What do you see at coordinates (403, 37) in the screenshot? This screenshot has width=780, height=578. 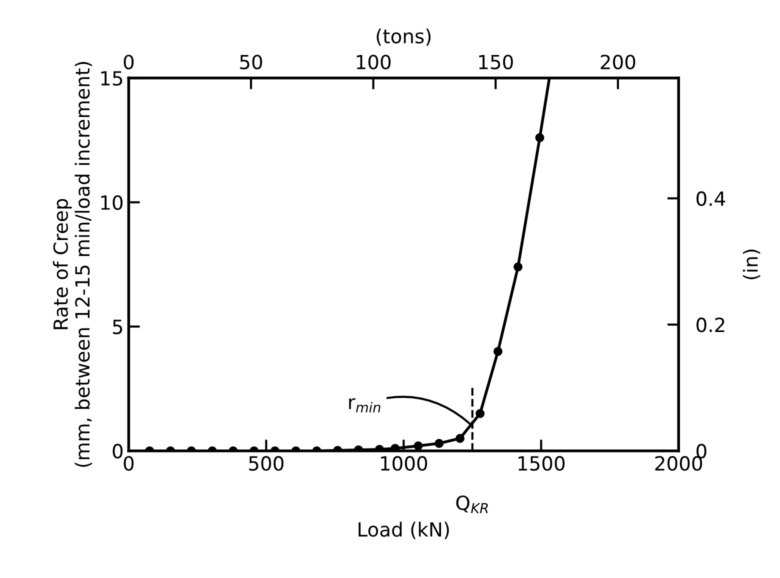 I see `x2-axis-title: (tons)` at bounding box center [403, 37].